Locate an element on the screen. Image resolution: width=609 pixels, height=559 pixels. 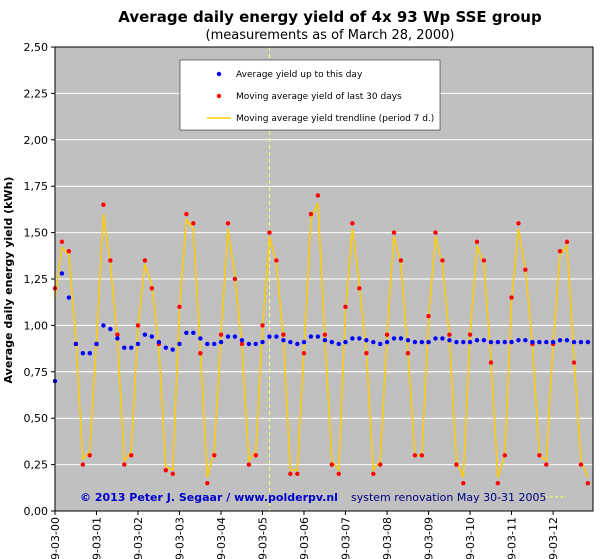
x-tick-label: 29-03-12 is located at coordinates (553, 538).